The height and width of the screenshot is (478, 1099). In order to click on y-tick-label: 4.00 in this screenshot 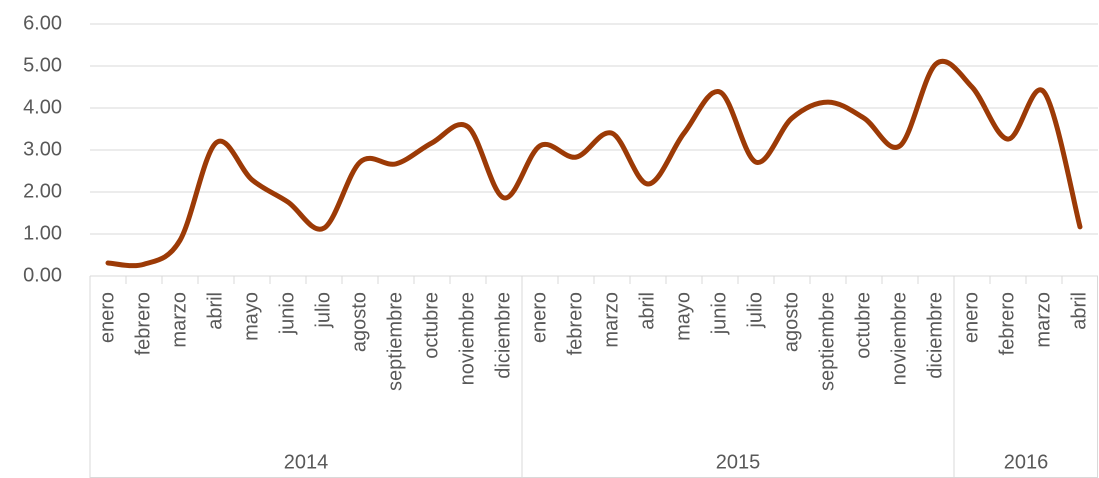, I will do `click(42, 107)`.